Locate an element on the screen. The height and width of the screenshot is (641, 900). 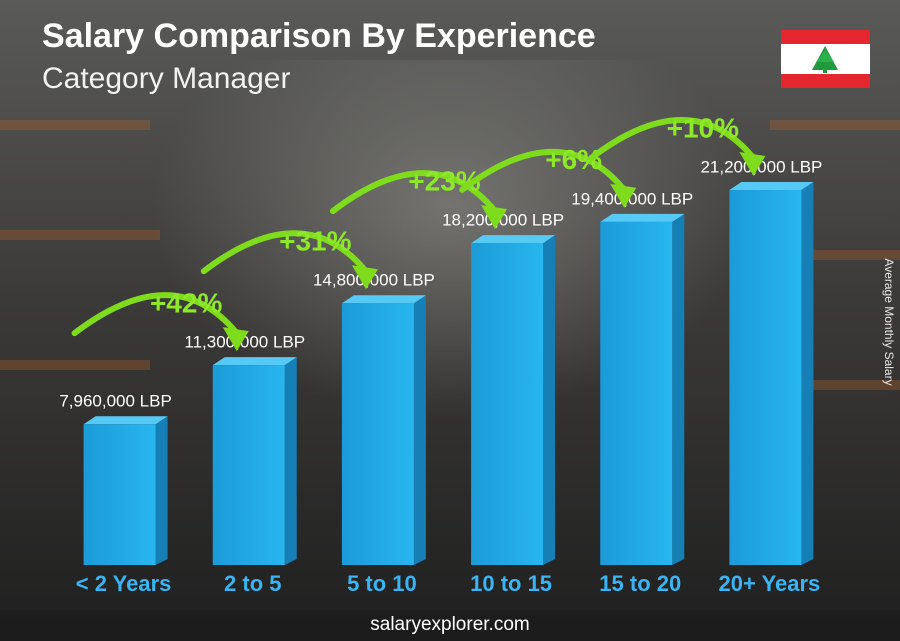
x-tick-label: 20+ Years is located at coordinates (770, 583).